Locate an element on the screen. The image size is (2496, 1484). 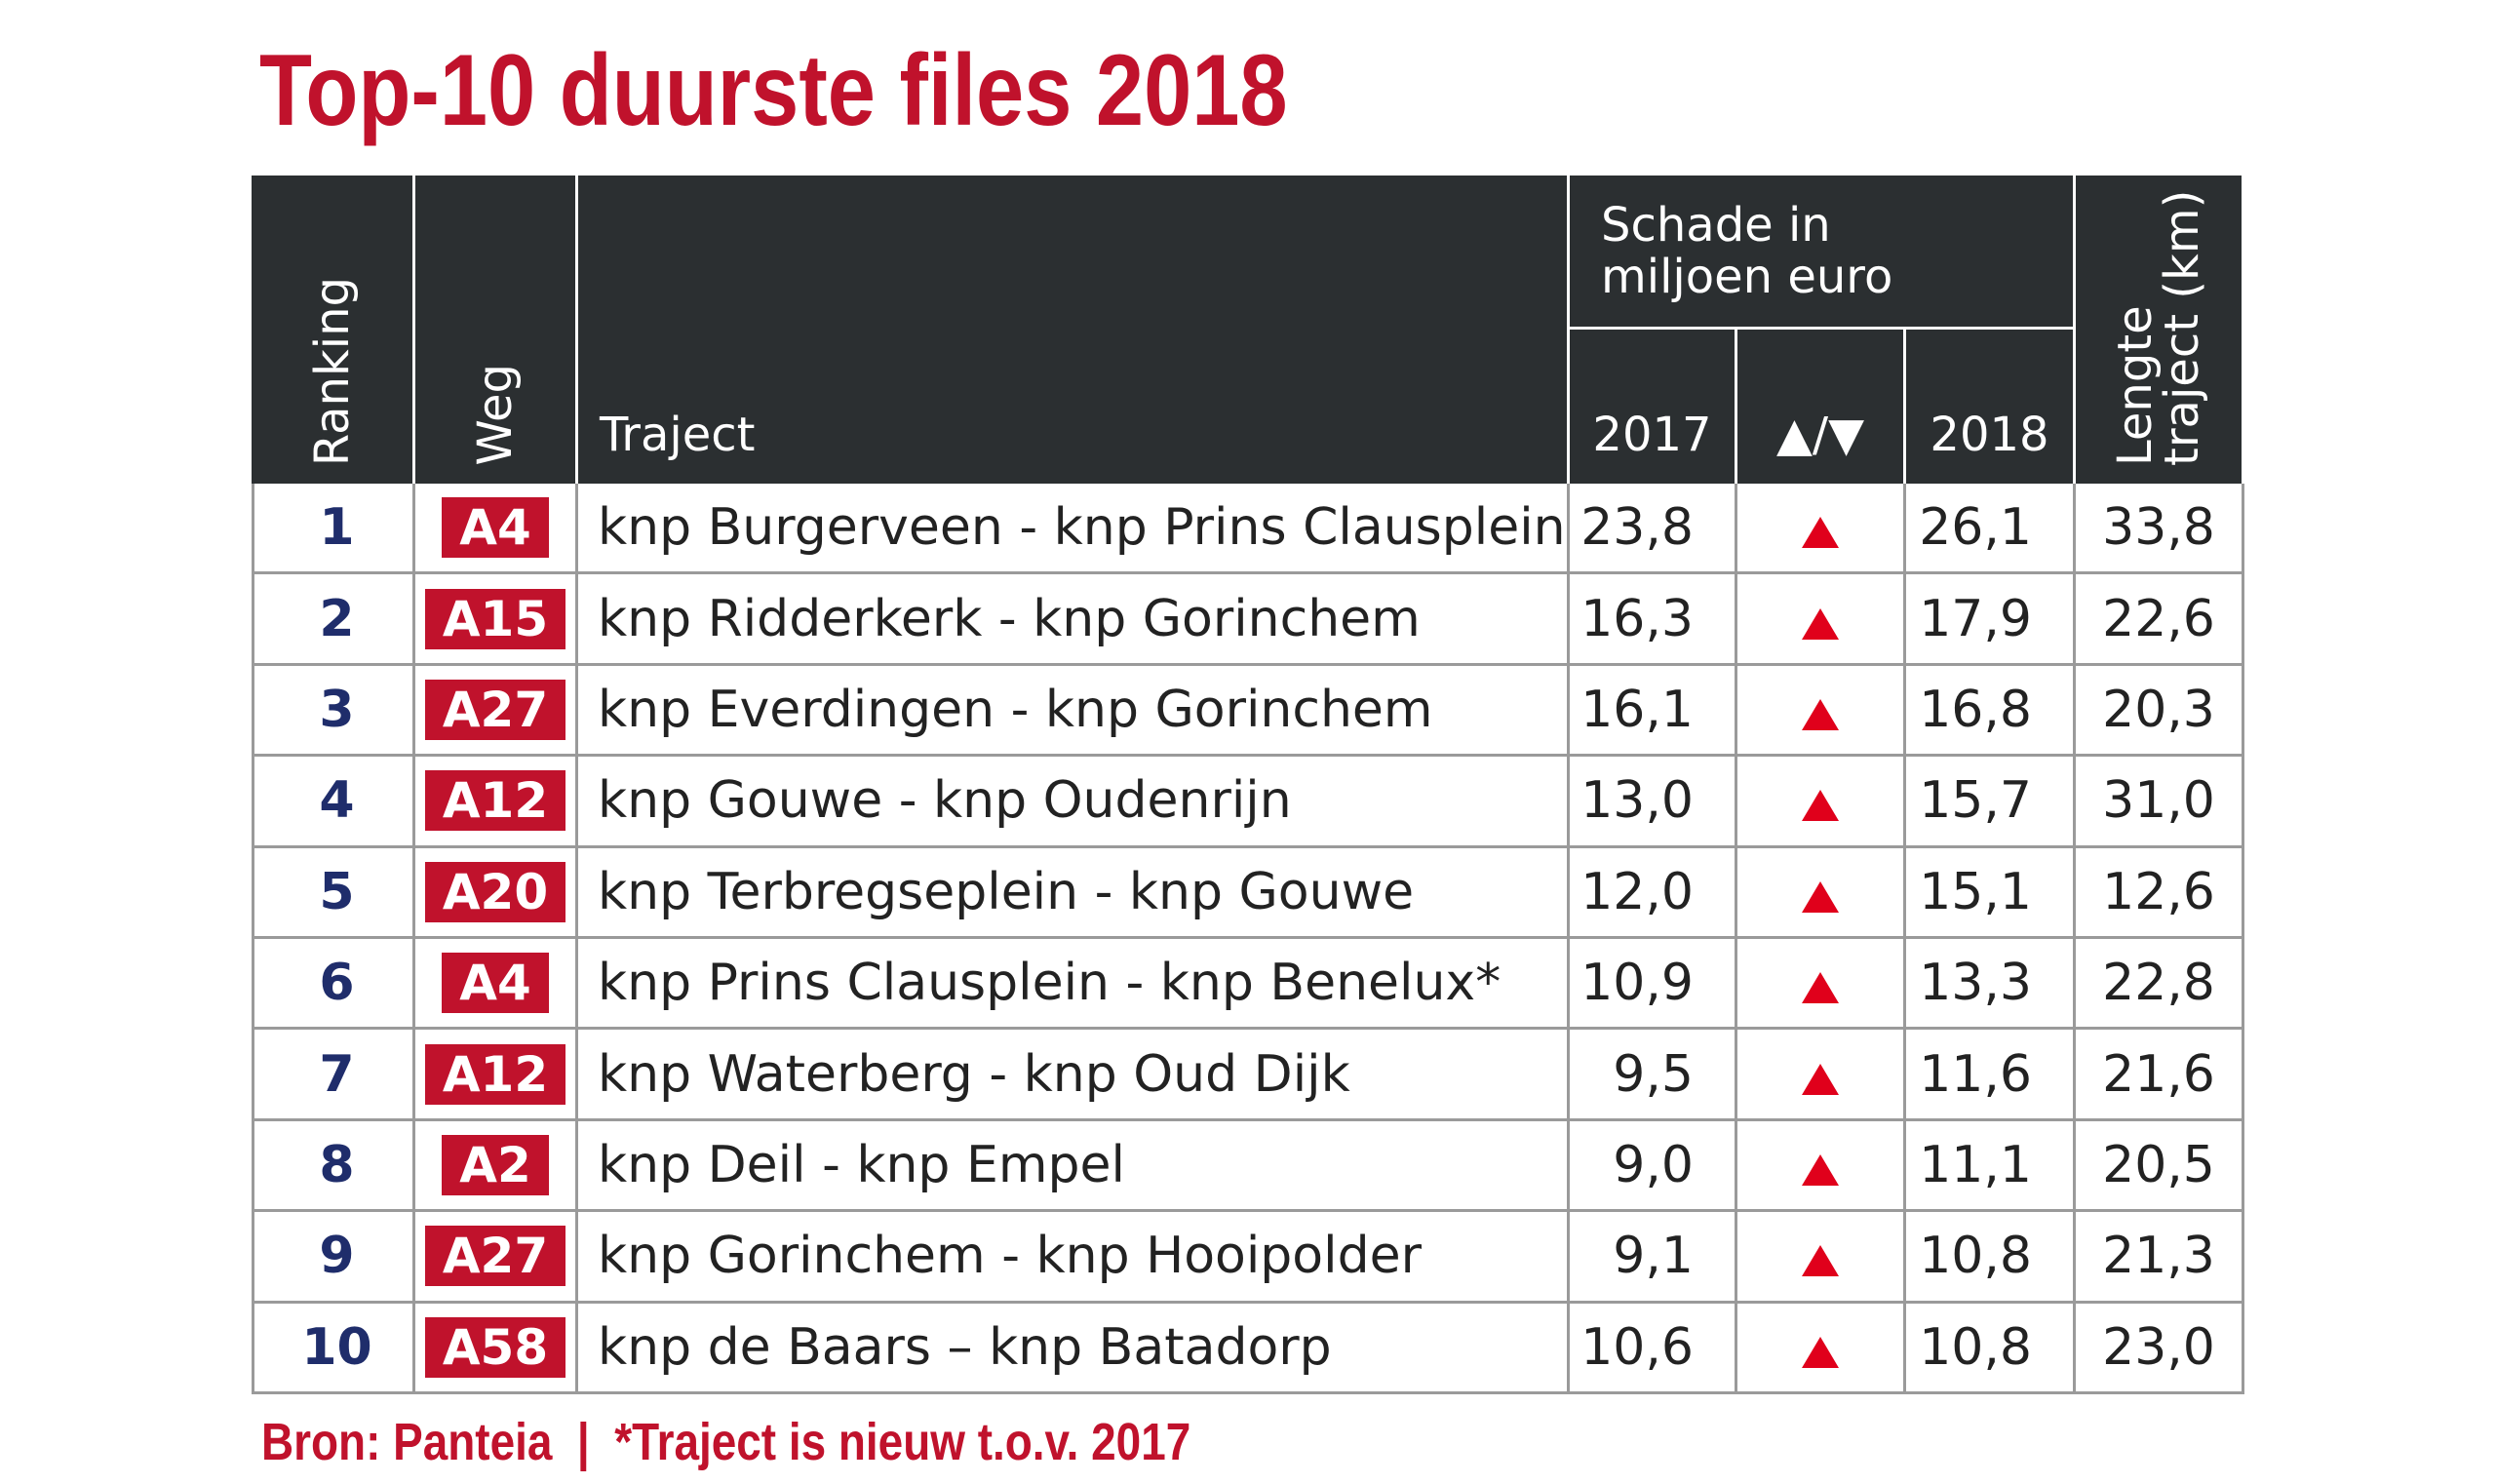
traject: knp Burgerveen - knp Prins Clausplein is located at coordinates (1074, 529).